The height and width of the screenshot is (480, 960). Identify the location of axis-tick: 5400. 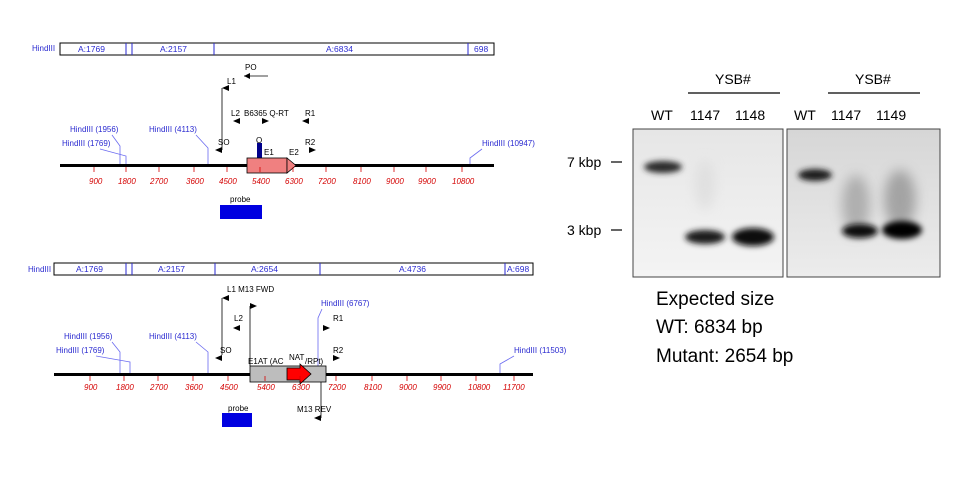
(261, 181).